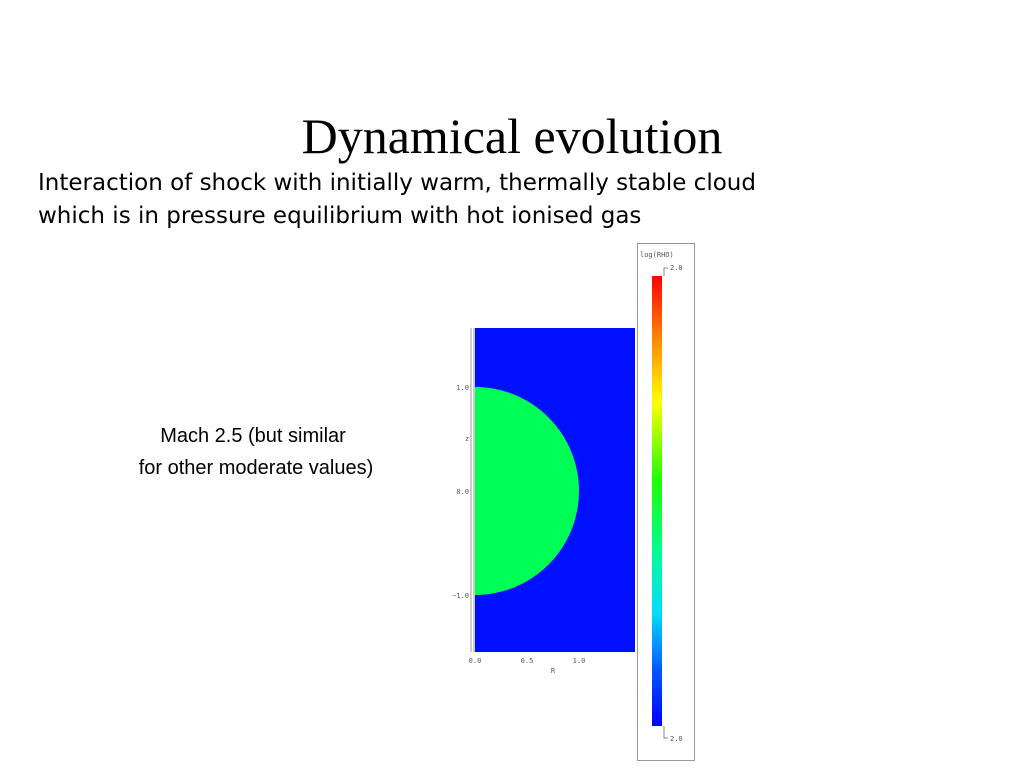 The image size is (1024, 768). I want to click on caption-line: for other moderate values), so click(256, 468).